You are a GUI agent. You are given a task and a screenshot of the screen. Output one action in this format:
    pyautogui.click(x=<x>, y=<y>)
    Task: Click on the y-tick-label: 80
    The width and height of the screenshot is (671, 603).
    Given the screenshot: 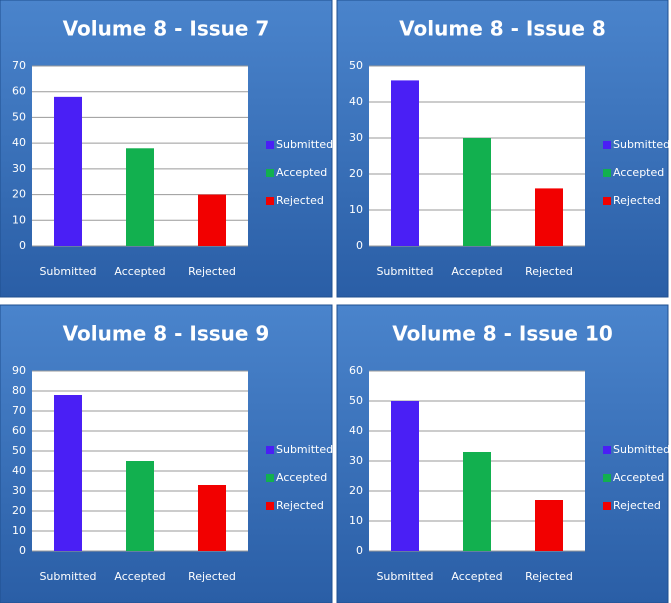 What is the action you would take?
    pyautogui.click(x=19, y=390)
    